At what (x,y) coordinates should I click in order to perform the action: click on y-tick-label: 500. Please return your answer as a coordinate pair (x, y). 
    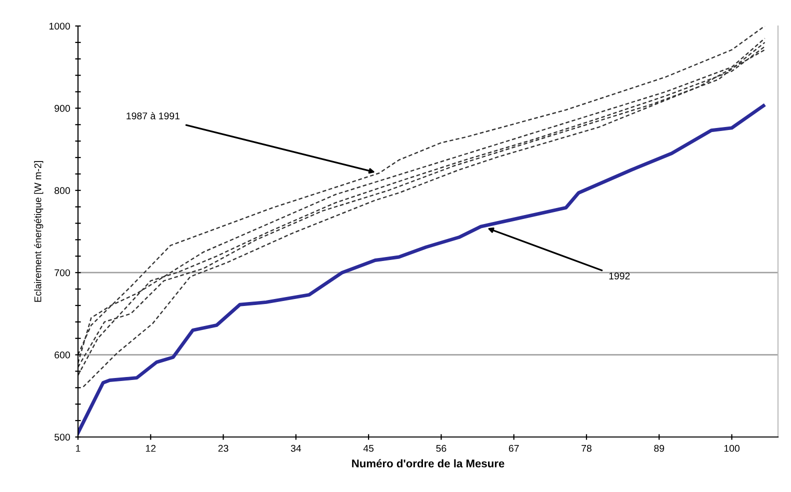
    Looking at the image, I should click on (62, 437).